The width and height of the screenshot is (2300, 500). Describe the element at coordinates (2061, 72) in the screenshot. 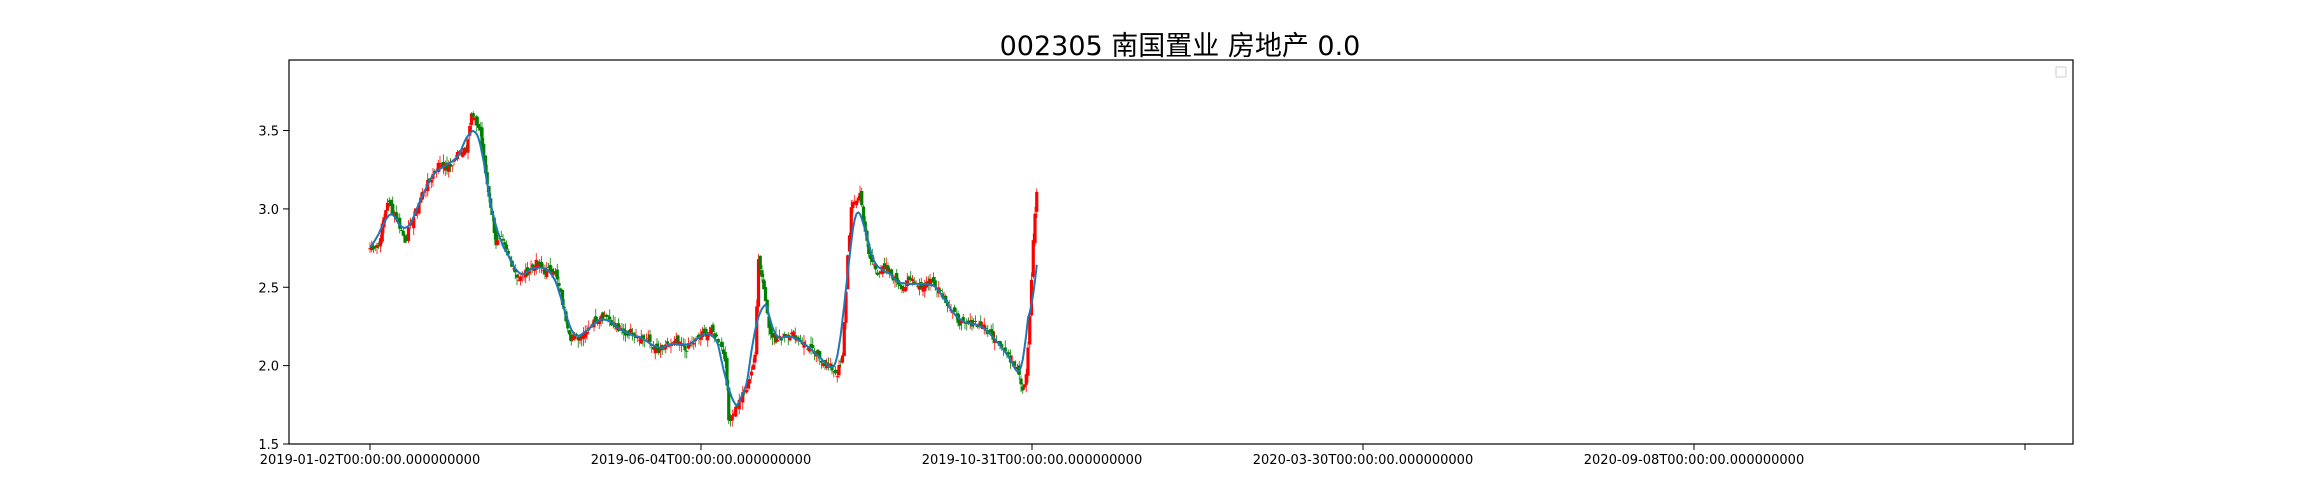

I see `legend-box` at that location.